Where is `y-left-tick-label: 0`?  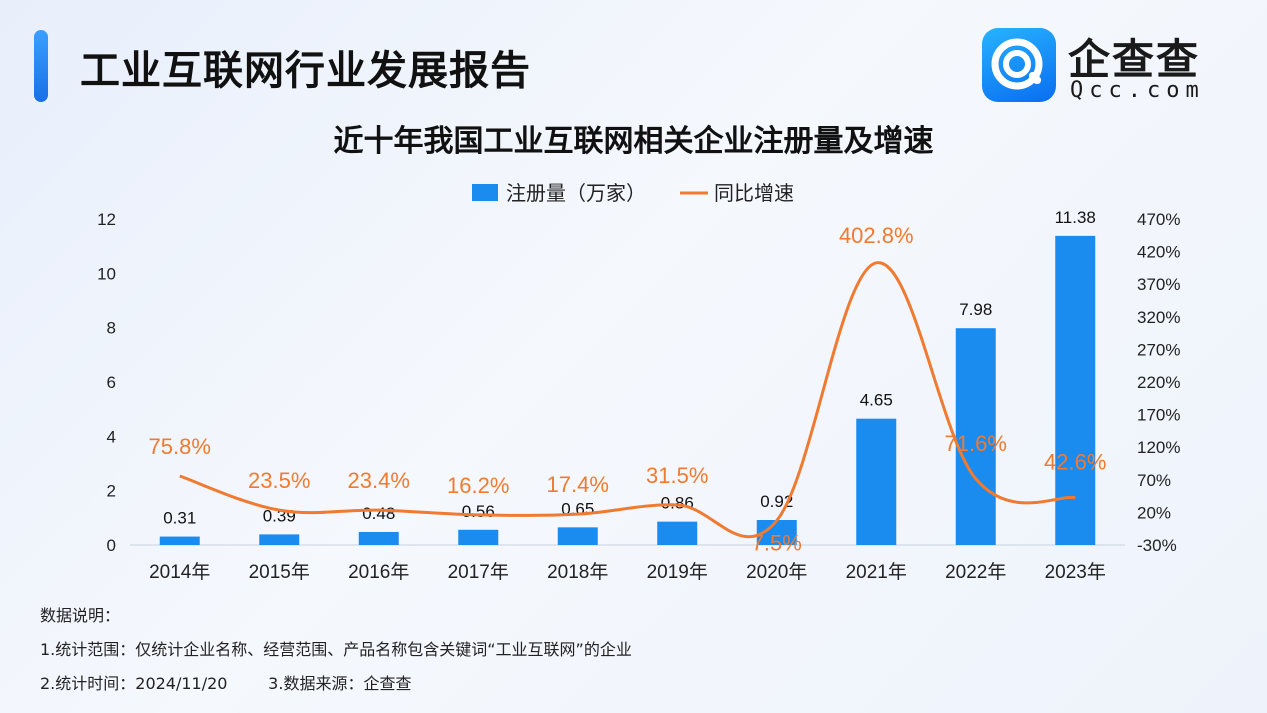 y-left-tick-label: 0 is located at coordinates (111, 545).